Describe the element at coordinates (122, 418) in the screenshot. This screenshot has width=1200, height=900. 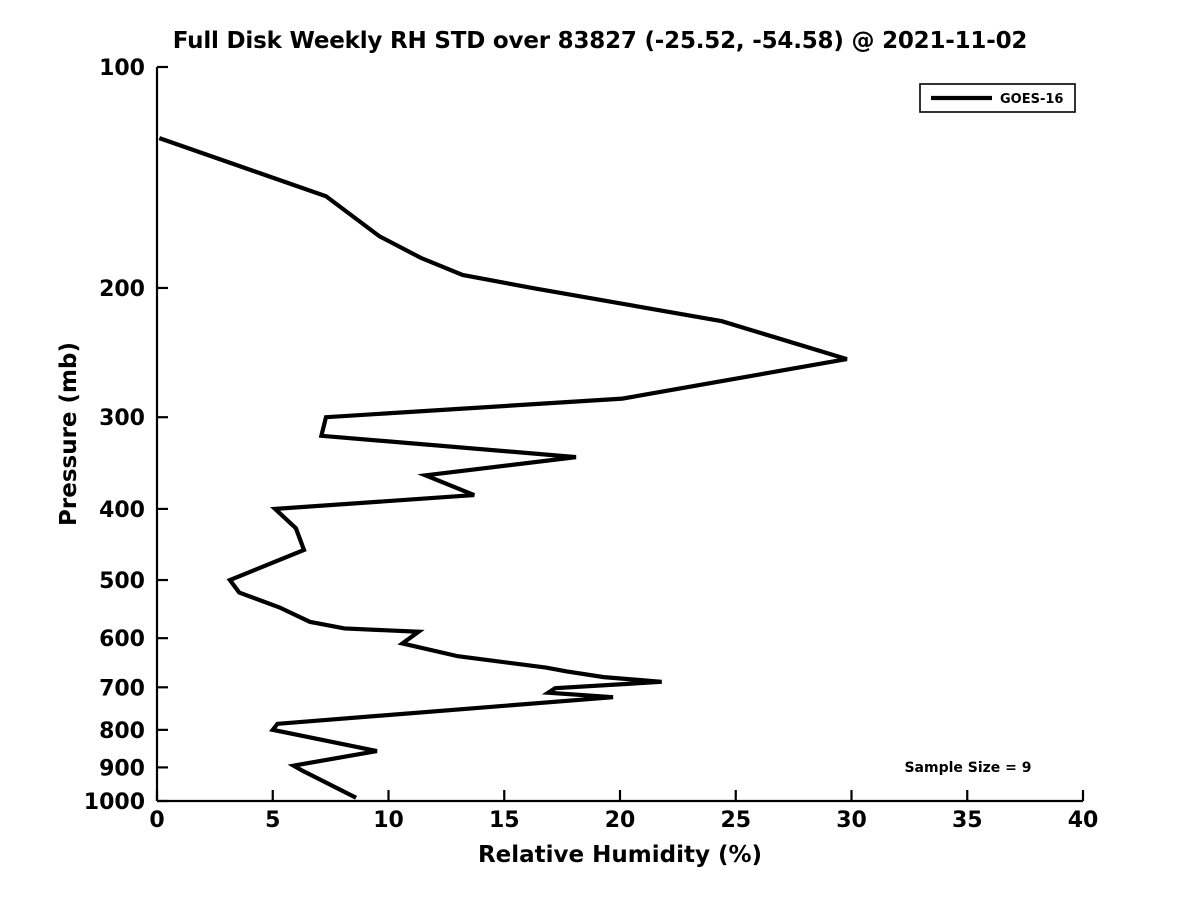
I see `y-tick-label: 300` at that location.